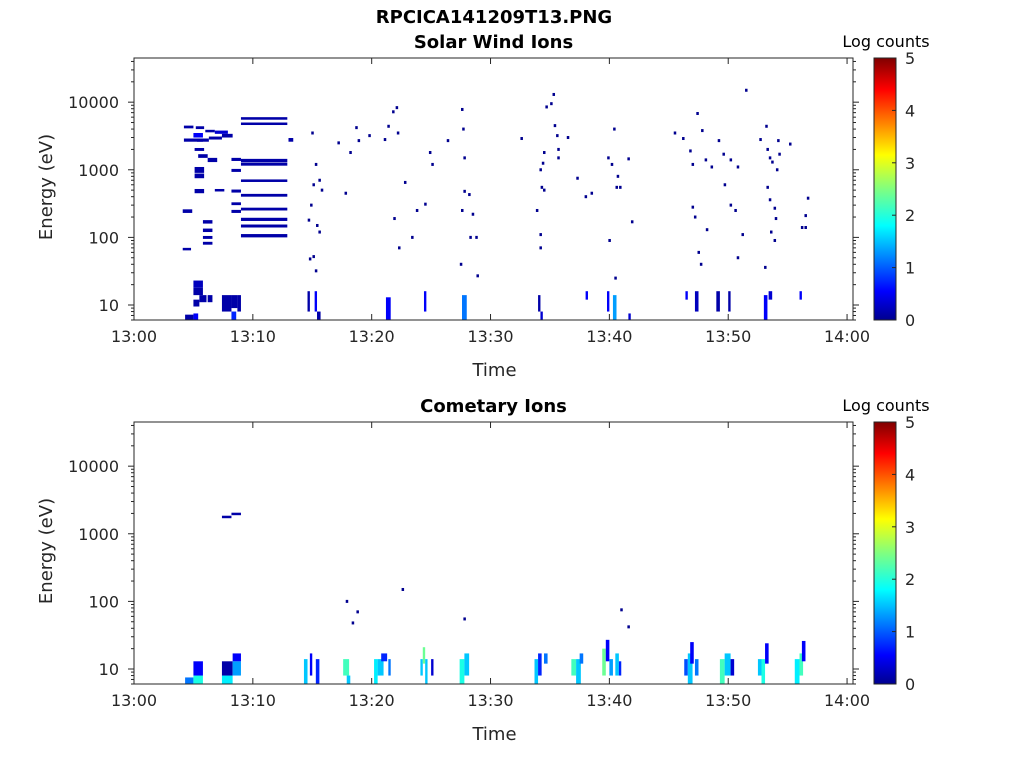  Describe the element at coordinates (910, 58) in the screenshot. I see `colorbar-tick-label: 5` at that location.